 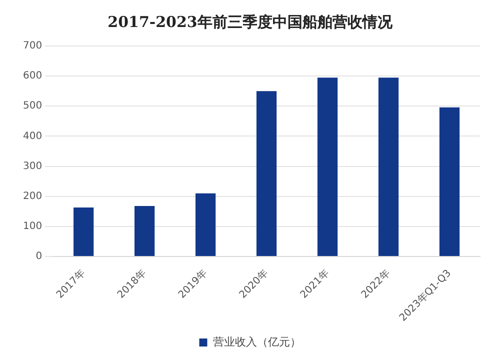 I want to click on y-tick-label: 500, so click(x=32, y=106).